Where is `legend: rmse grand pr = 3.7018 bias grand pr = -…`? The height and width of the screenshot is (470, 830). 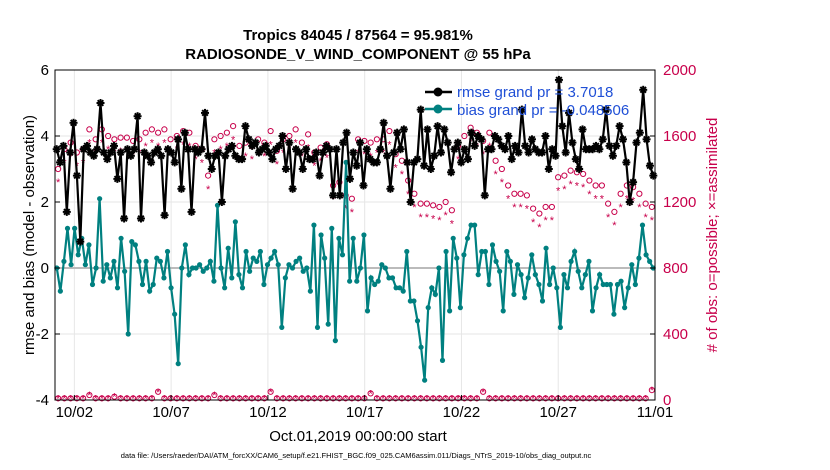
legend: rmse grand pr = 3.7018 bias grand pr = -… is located at coordinates (527, 101).